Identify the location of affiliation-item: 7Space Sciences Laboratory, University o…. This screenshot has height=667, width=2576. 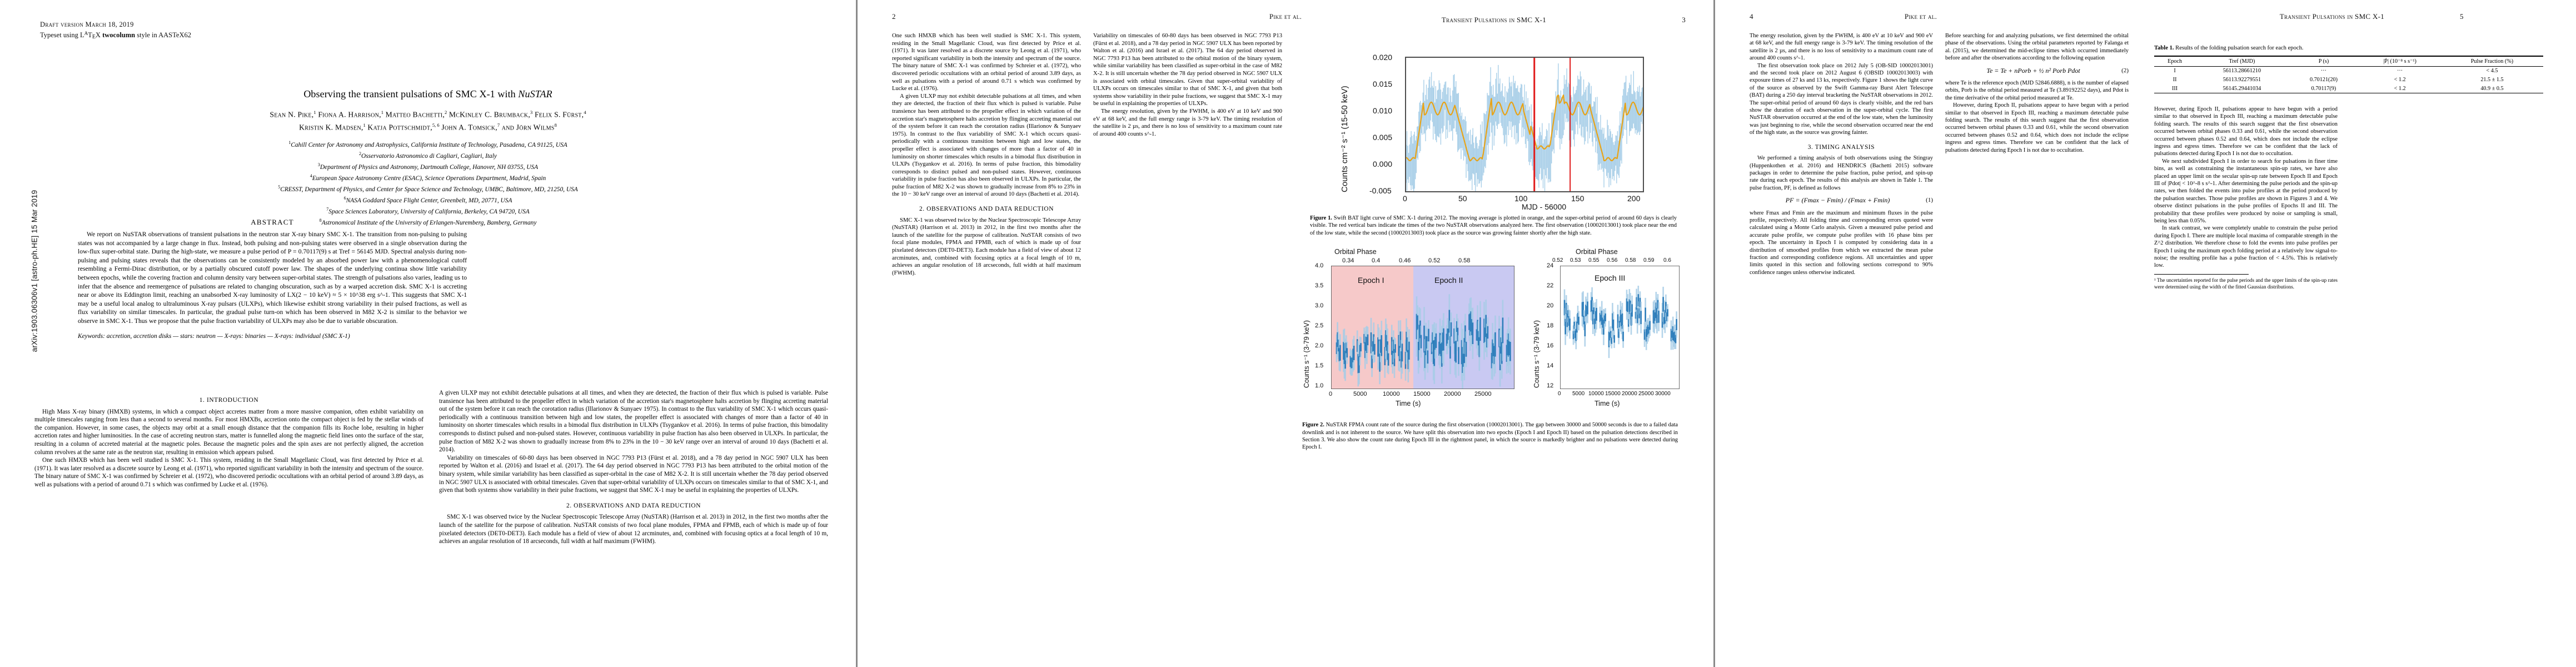
(428, 210).